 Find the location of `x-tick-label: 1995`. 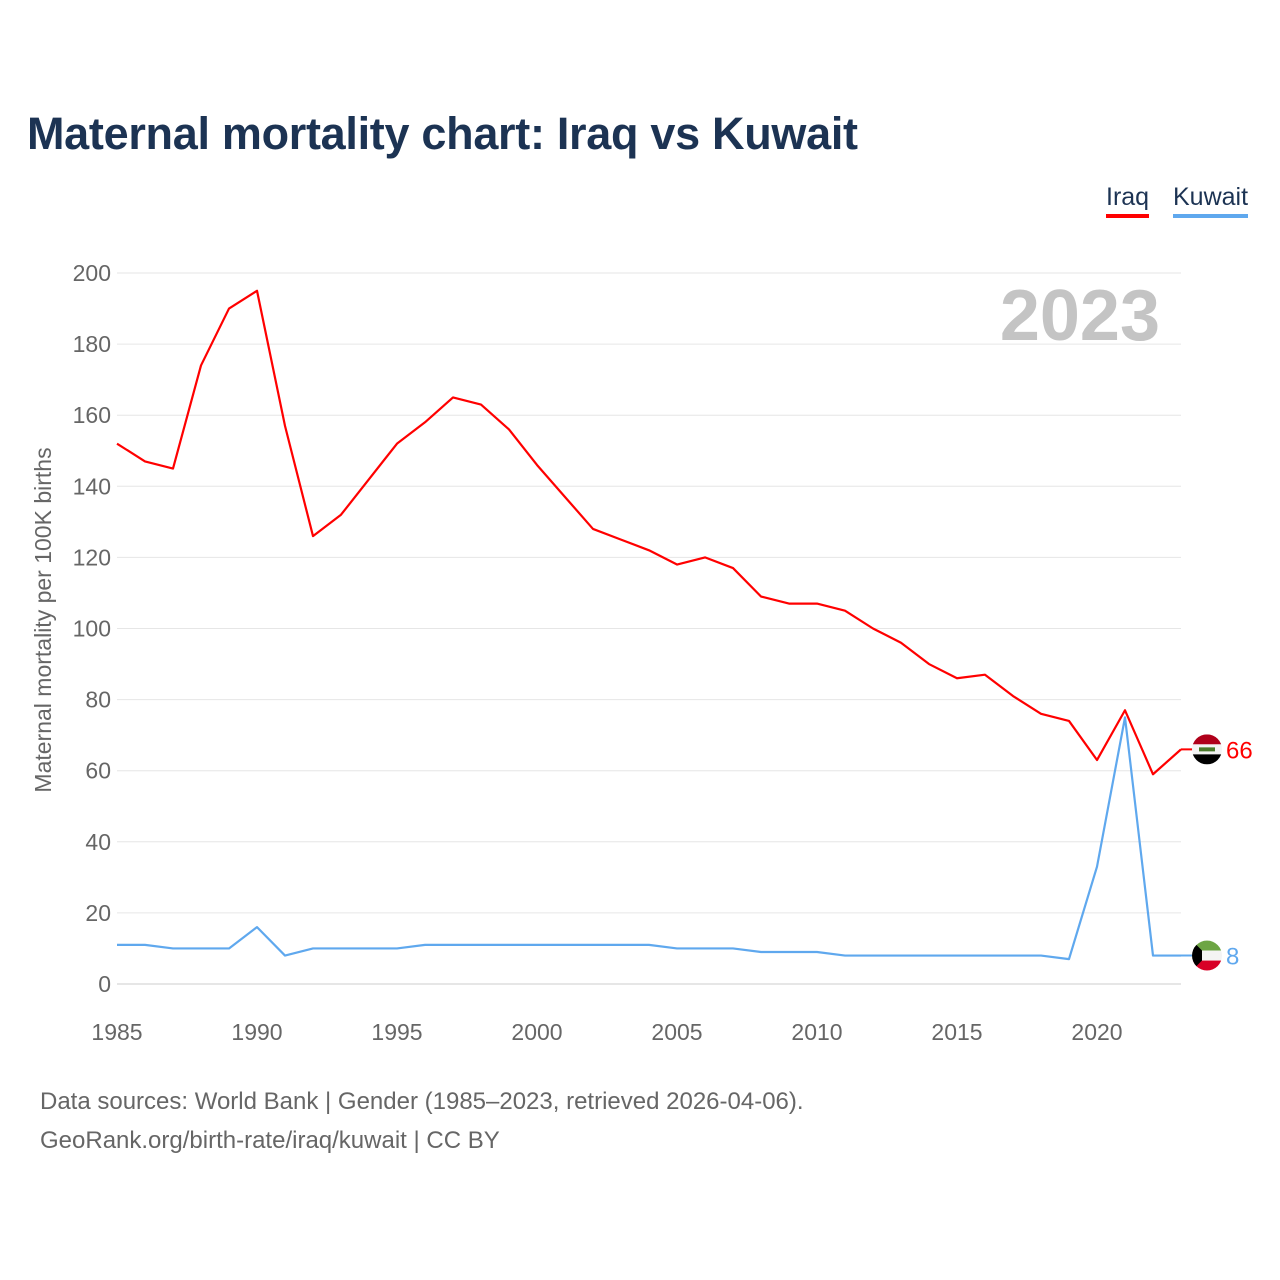

x-tick-label: 1995 is located at coordinates (396, 1032).